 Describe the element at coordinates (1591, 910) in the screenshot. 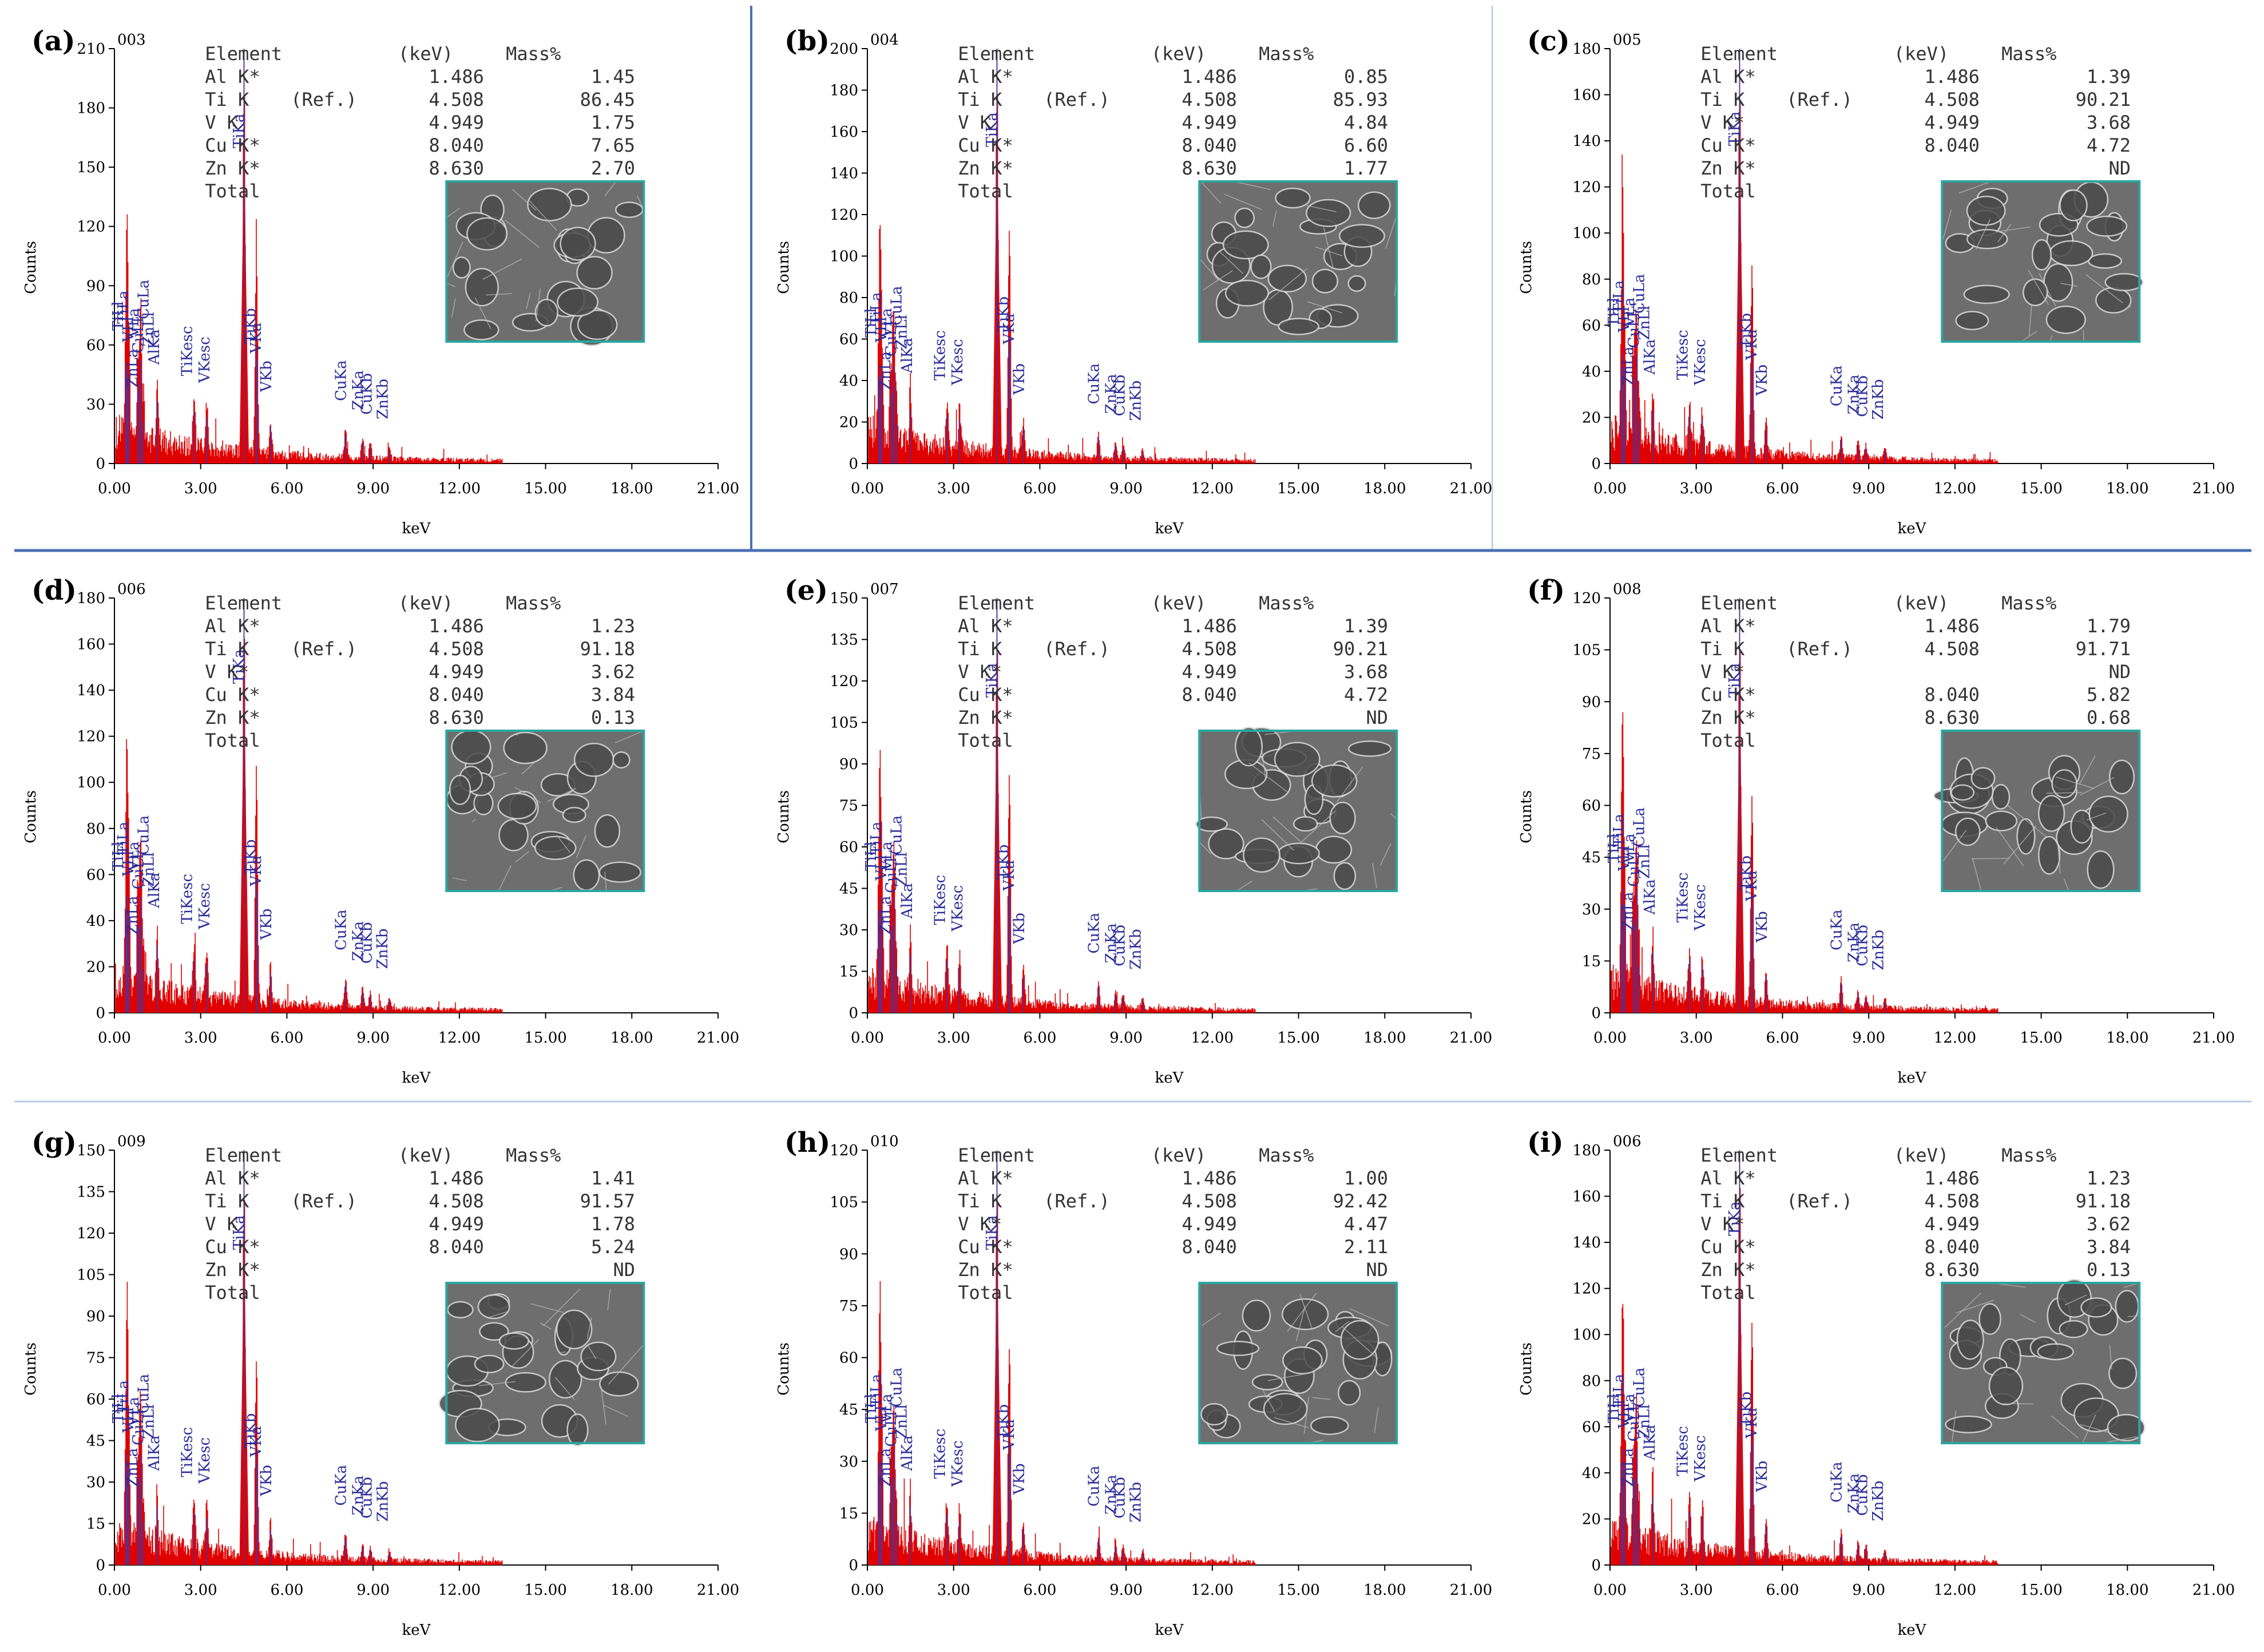

I see `y-tick-label: 30` at that location.